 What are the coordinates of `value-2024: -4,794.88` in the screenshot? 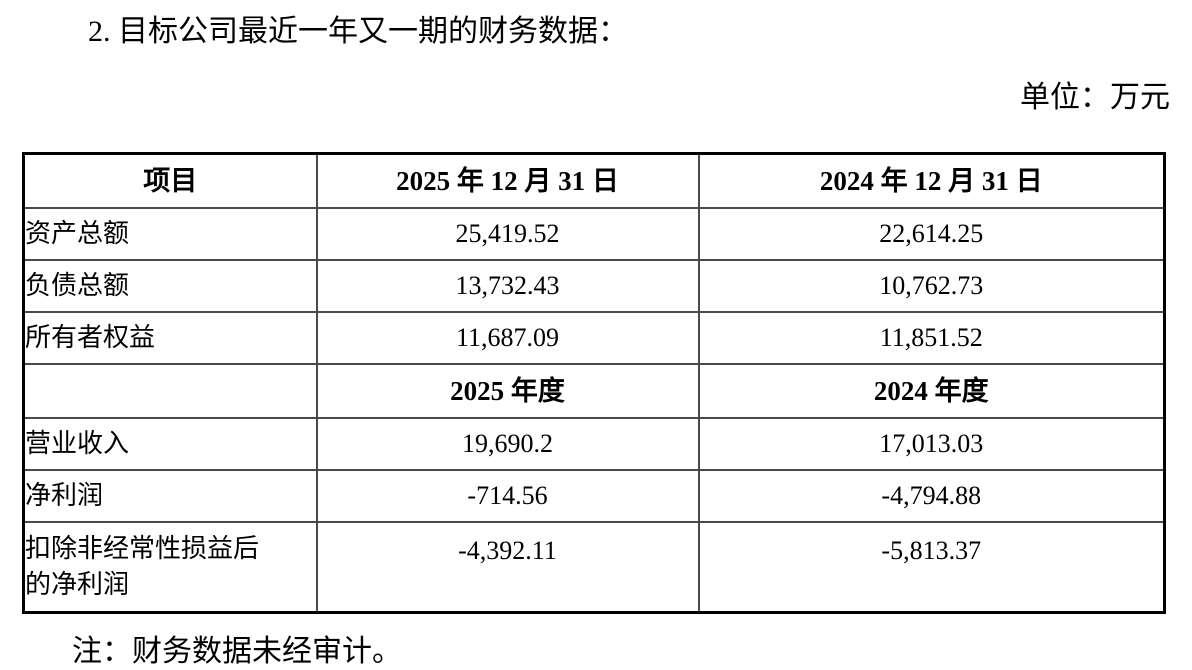 It's located at (931, 496).